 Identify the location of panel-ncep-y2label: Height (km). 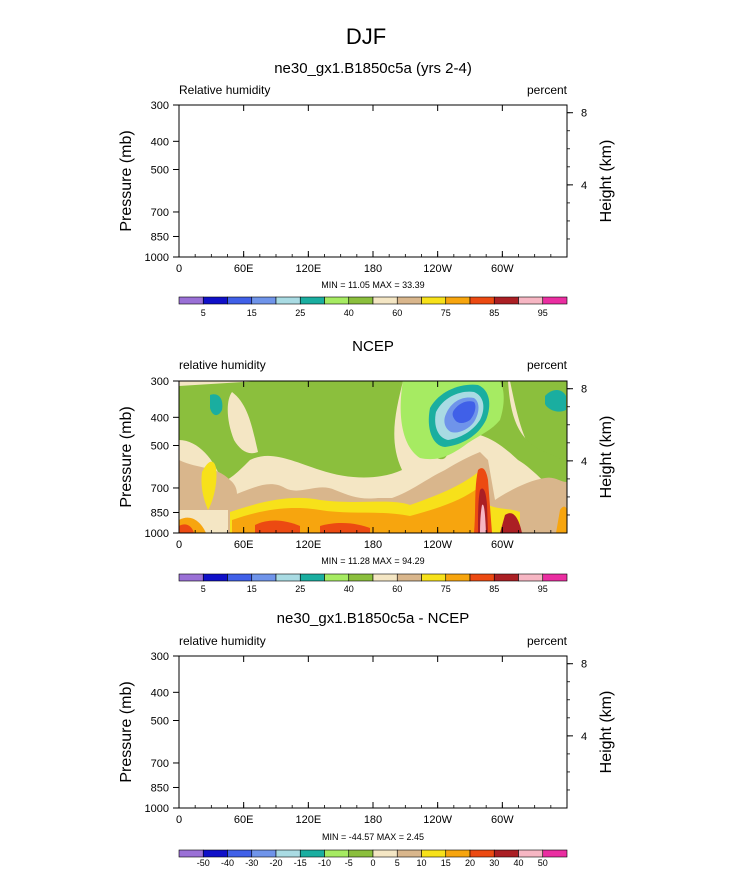
(606, 457).